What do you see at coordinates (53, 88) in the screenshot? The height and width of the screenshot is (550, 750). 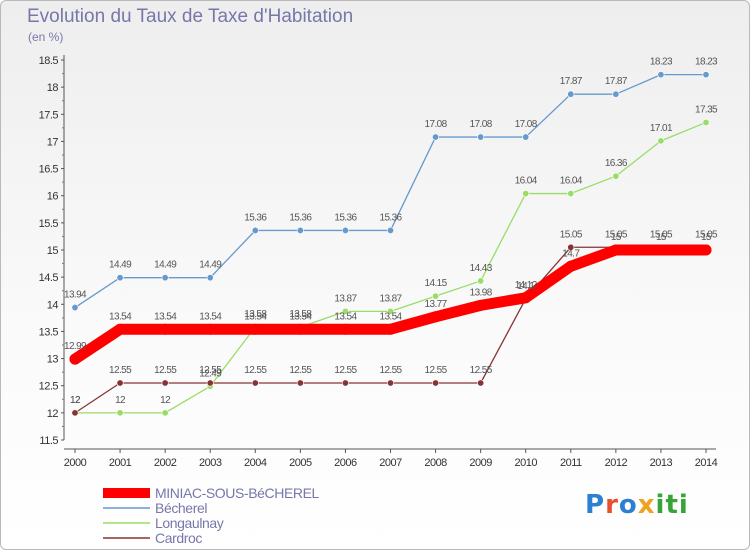 I see `y-tick-label: 18` at bounding box center [53, 88].